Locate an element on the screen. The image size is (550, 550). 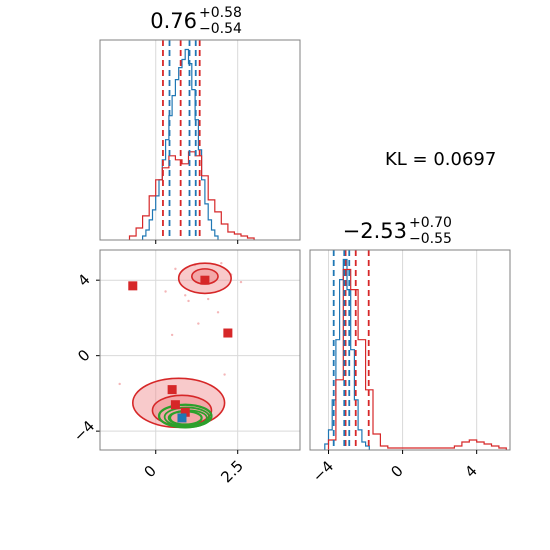
panel-title-lower-error: −0.55 is located at coordinates (430, 239).